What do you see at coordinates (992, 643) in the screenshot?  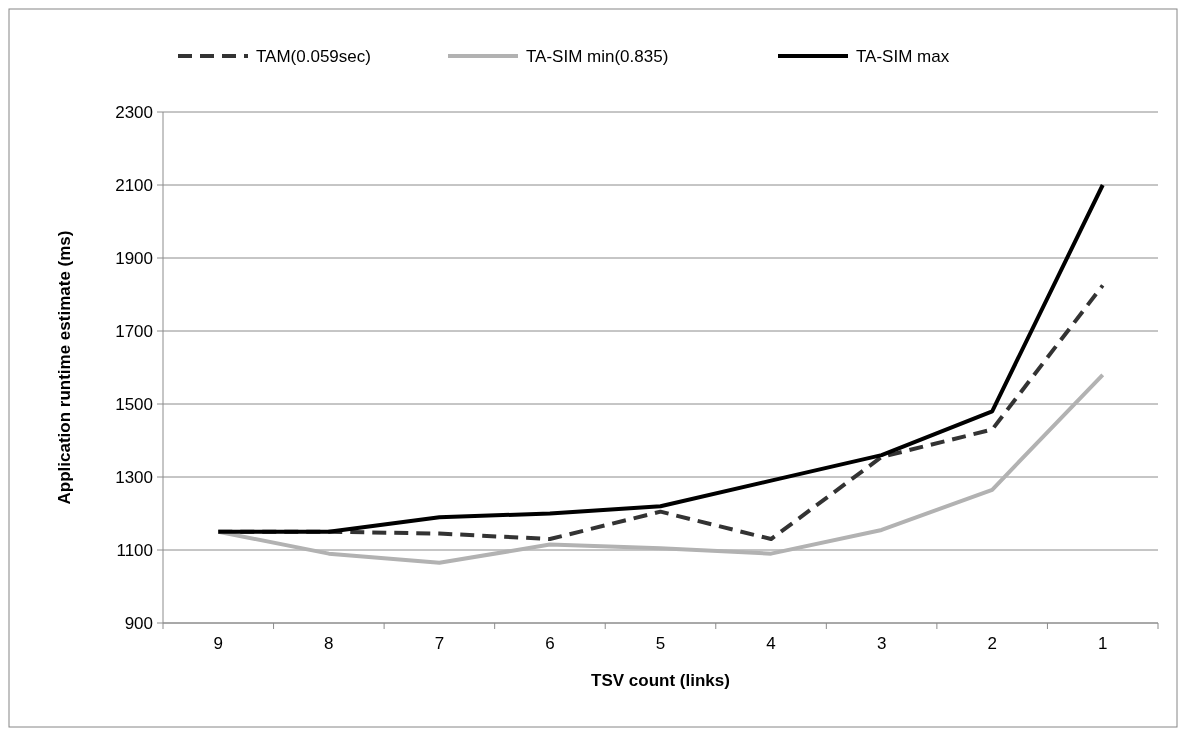 I see `x-tick-label: 2` at bounding box center [992, 643].